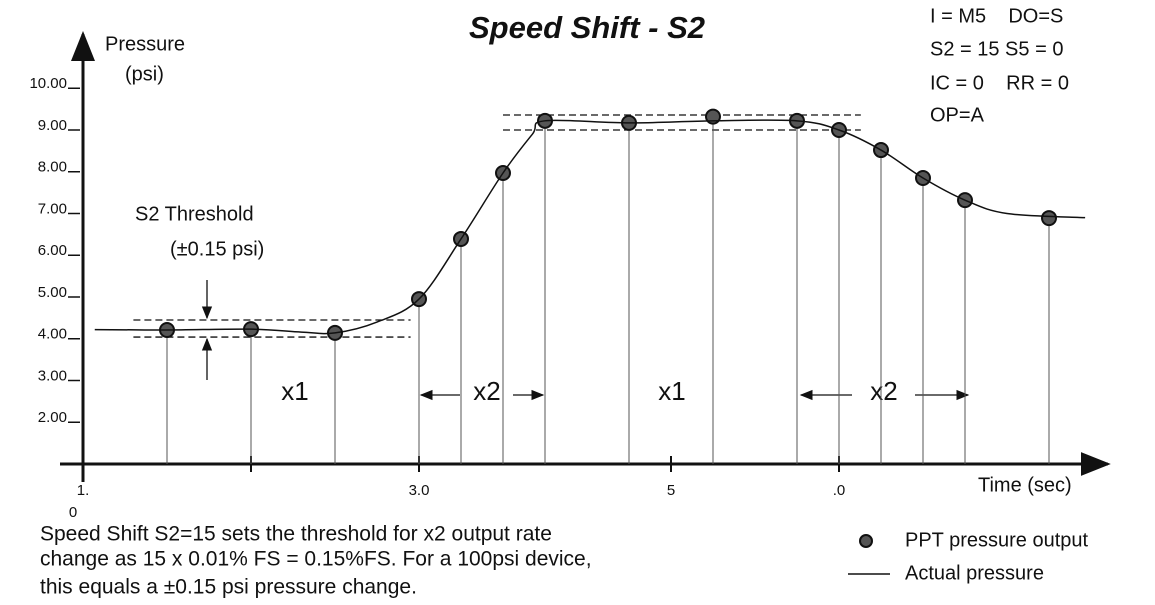 The width and height of the screenshot is (1155, 605). I want to click on x-axis-label: Time (sec), so click(1025, 485).